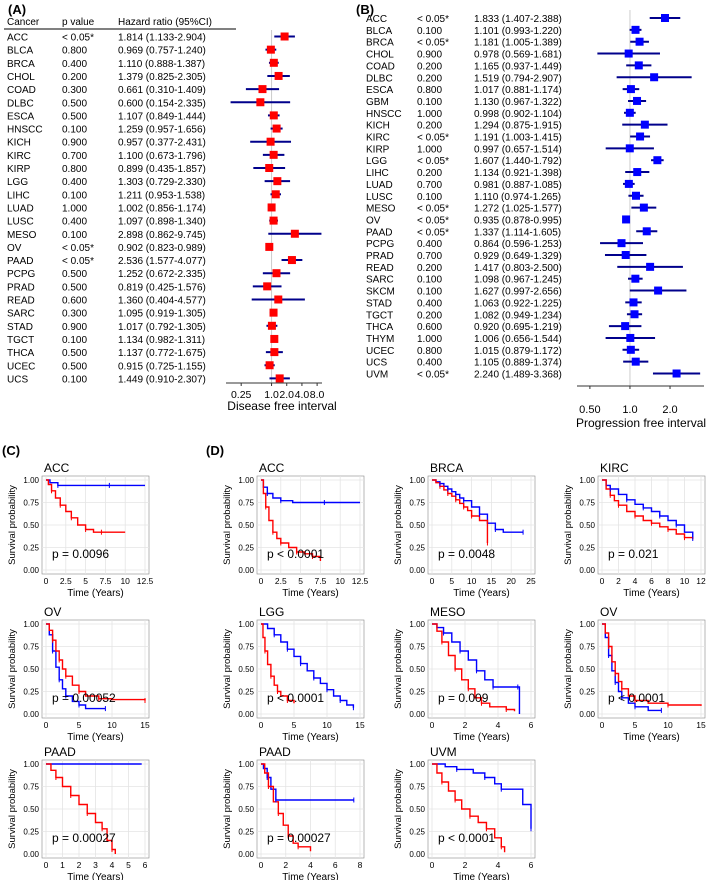 Image resolution: width=709 pixels, height=880 pixels. I want to click on km-y-axis-label: Survival probability, so click(12, 669).